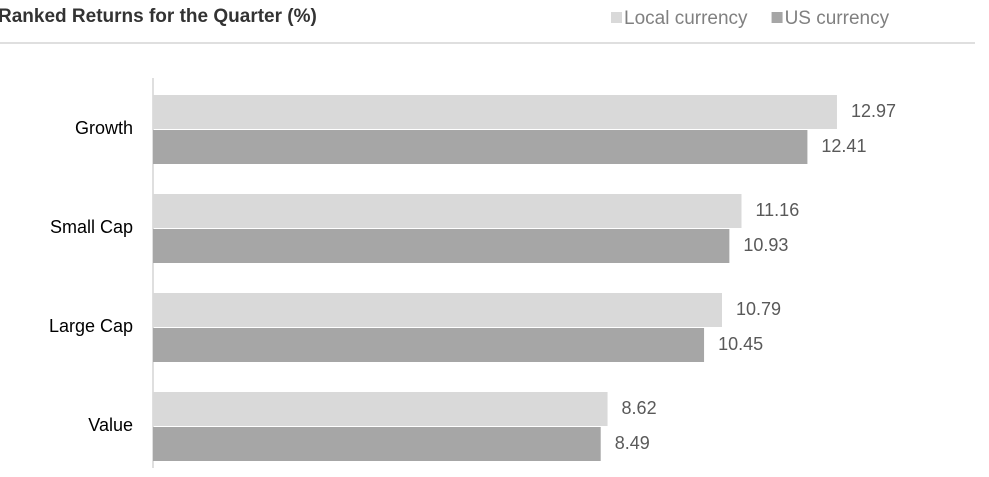 The width and height of the screenshot is (989, 477). Describe the element at coordinates (758, 309) in the screenshot. I see `data-label: 10.79` at that location.